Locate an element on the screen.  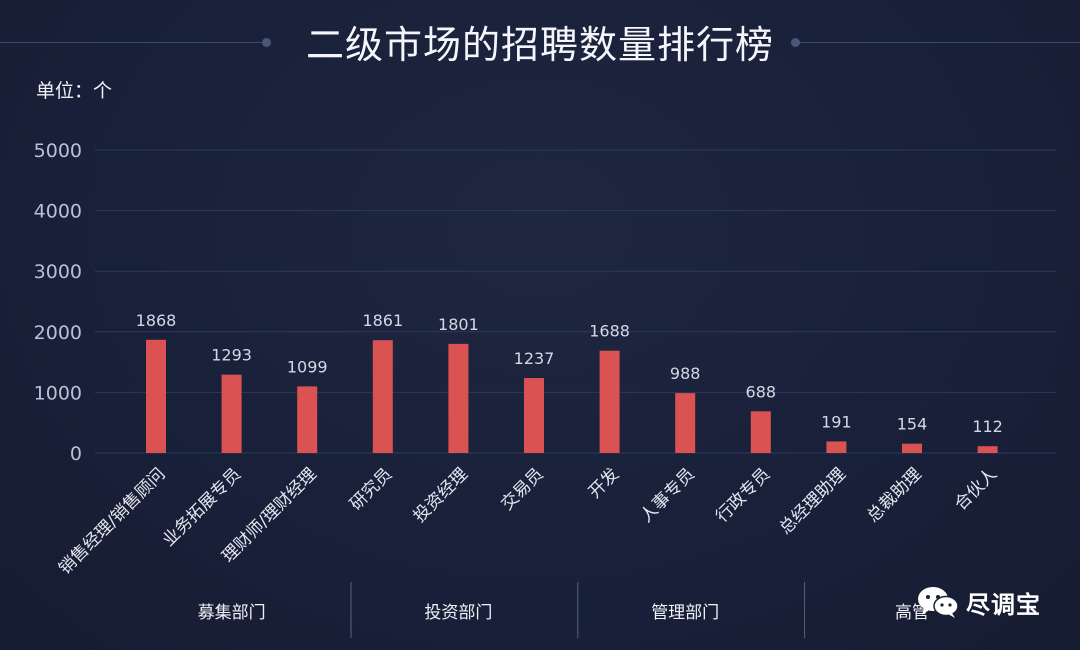
title-row: 二级市场的招聘数量排行榜 is located at coordinates (540, 45).